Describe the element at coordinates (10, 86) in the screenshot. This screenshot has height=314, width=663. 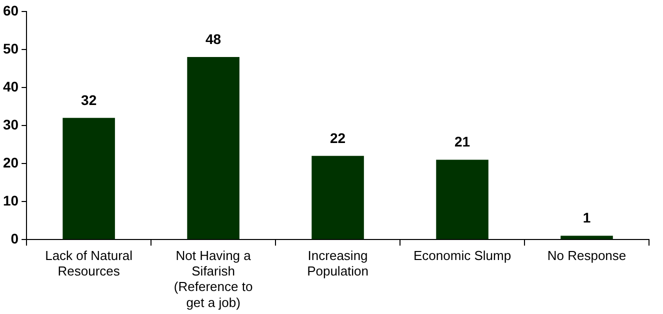
I see `y-tick-label: 40` at that location.